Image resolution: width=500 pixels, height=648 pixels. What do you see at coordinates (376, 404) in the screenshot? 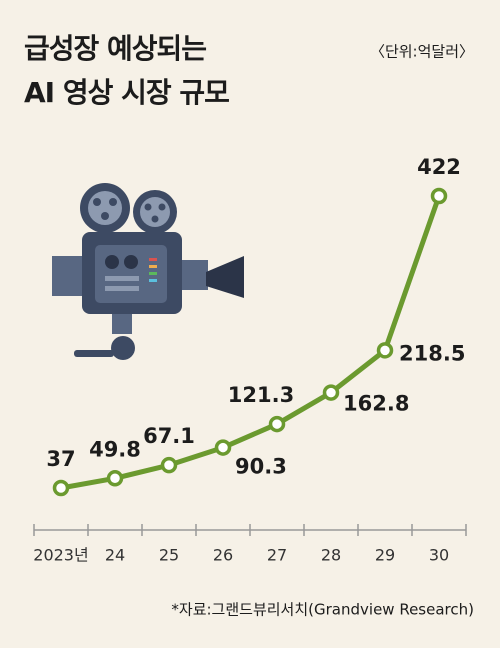
I see `value-label: 162.8` at bounding box center [376, 404].